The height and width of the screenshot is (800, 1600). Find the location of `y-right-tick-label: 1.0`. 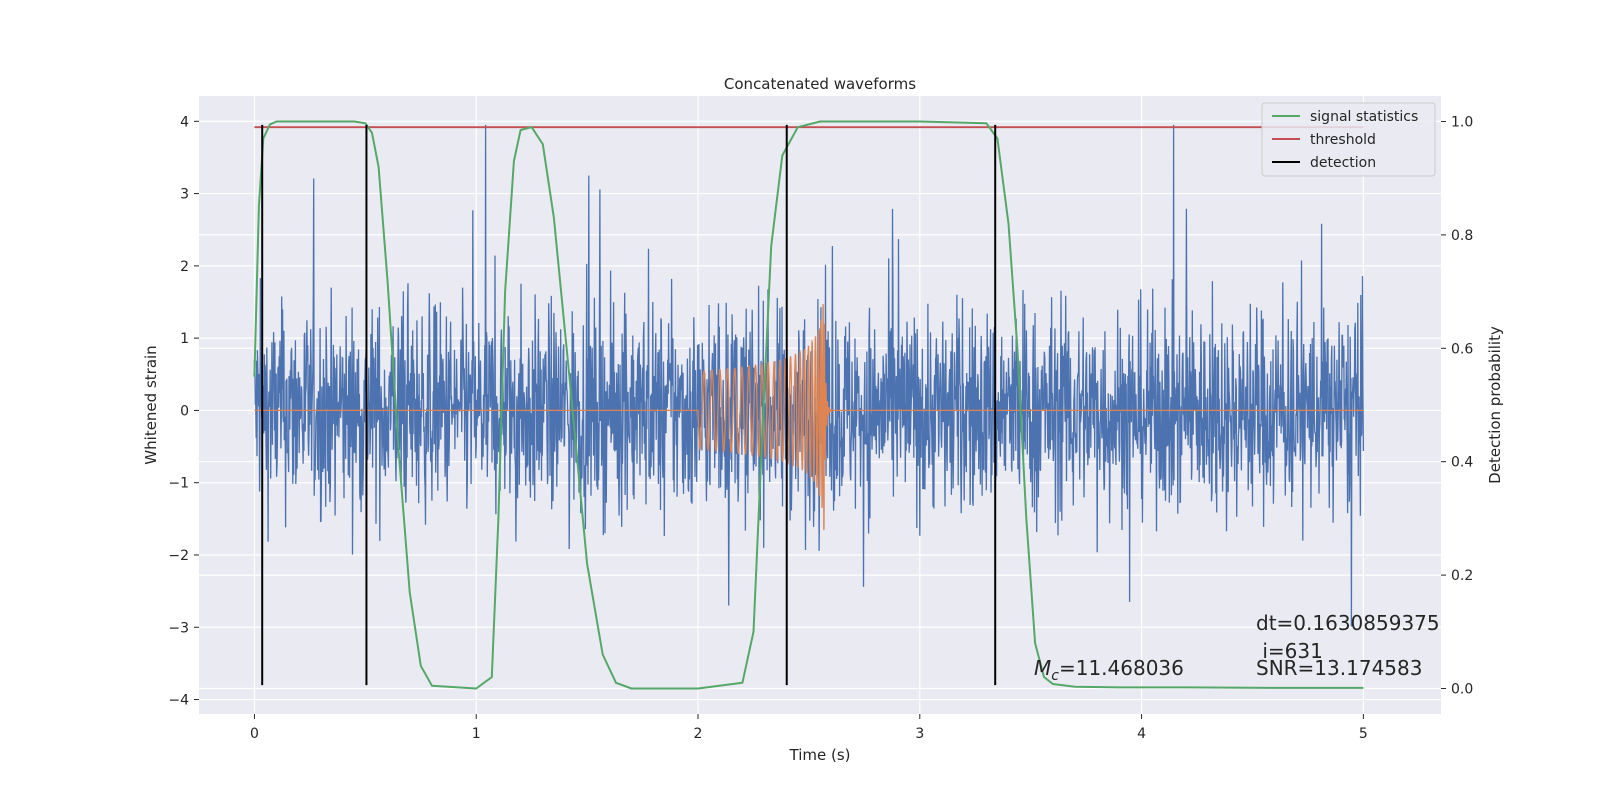

y-right-tick-label: 1.0 is located at coordinates (1462, 123).